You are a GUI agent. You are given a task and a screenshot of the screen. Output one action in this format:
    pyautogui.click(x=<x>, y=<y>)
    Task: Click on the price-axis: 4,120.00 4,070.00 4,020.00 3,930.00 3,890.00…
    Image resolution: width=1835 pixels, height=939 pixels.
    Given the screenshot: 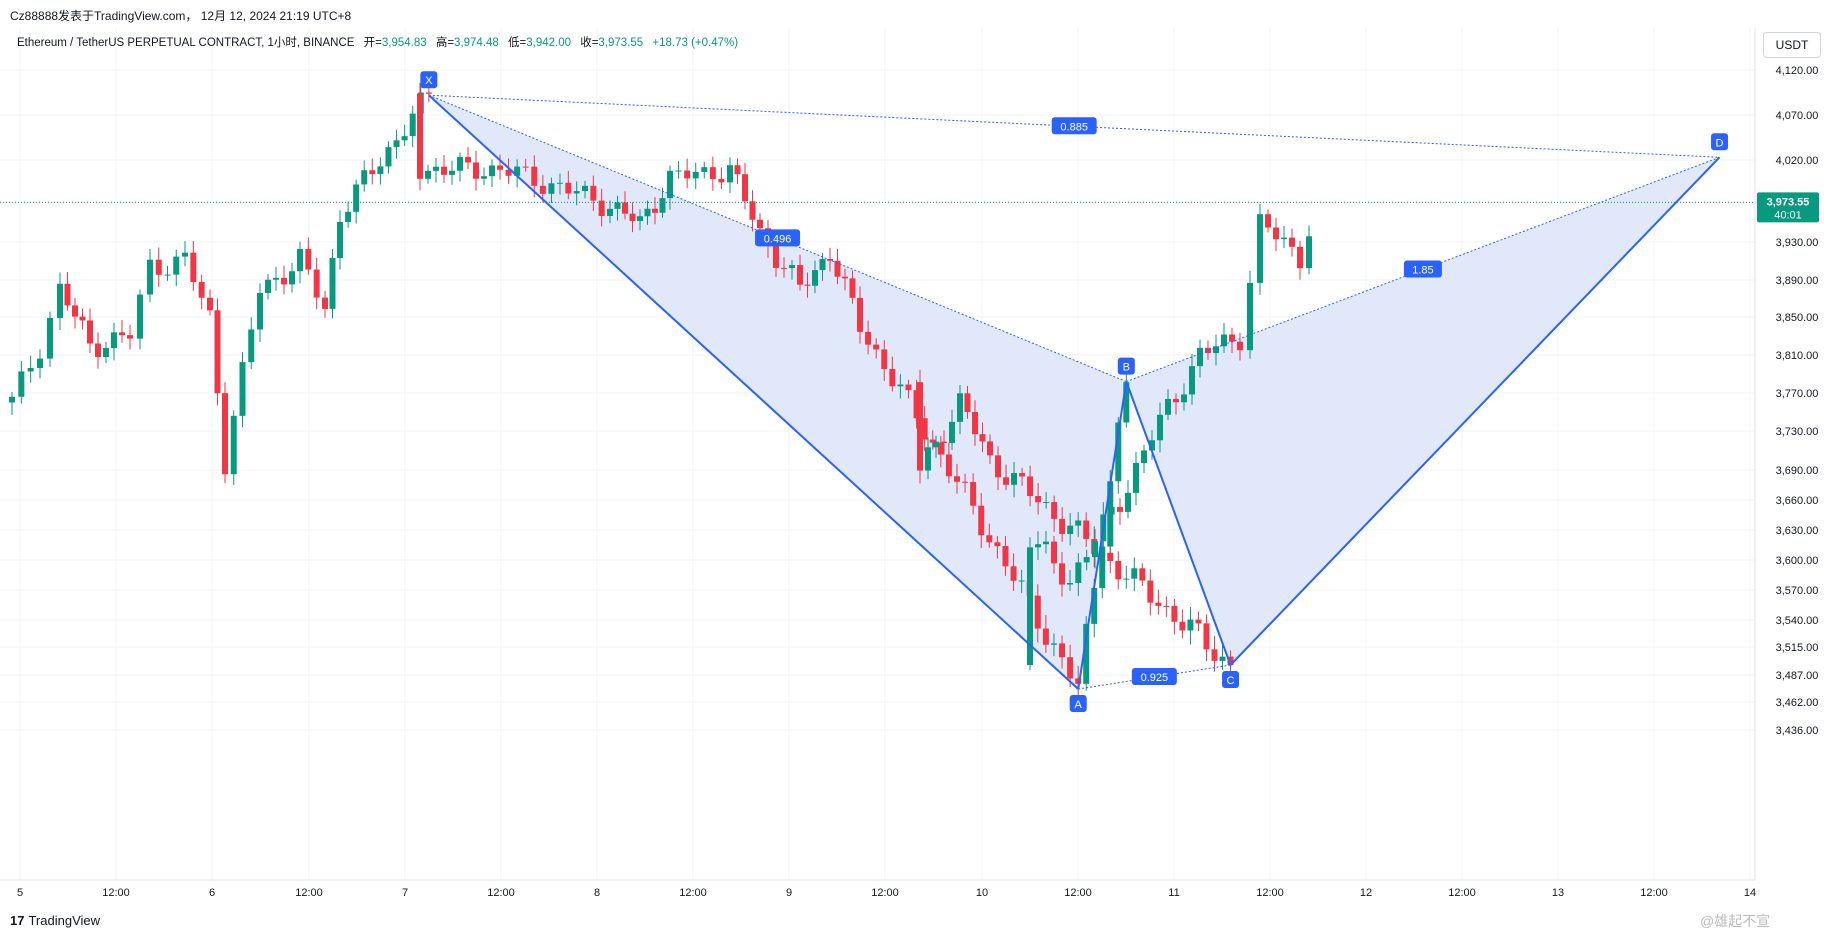 What is the action you would take?
    pyautogui.click(x=1797, y=401)
    